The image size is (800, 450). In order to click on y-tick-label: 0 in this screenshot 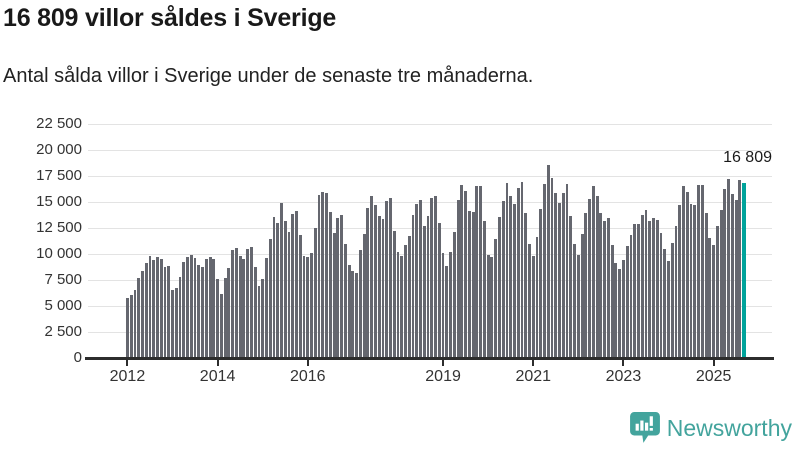, I will do `click(77, 357)`.